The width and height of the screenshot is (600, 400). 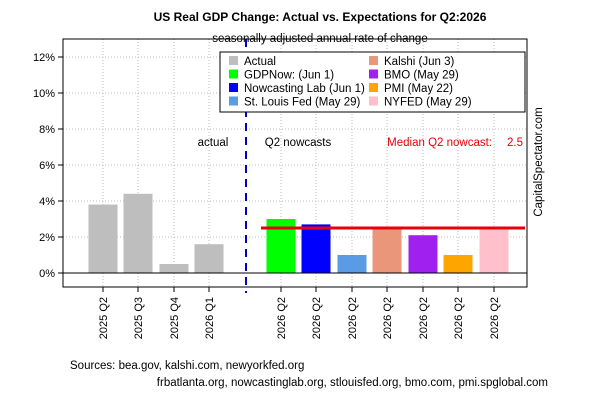 What do you see at coordinates (515, 143) in the screenshot?
I see `median-value: 2.5` at bounding box center [515, 143].